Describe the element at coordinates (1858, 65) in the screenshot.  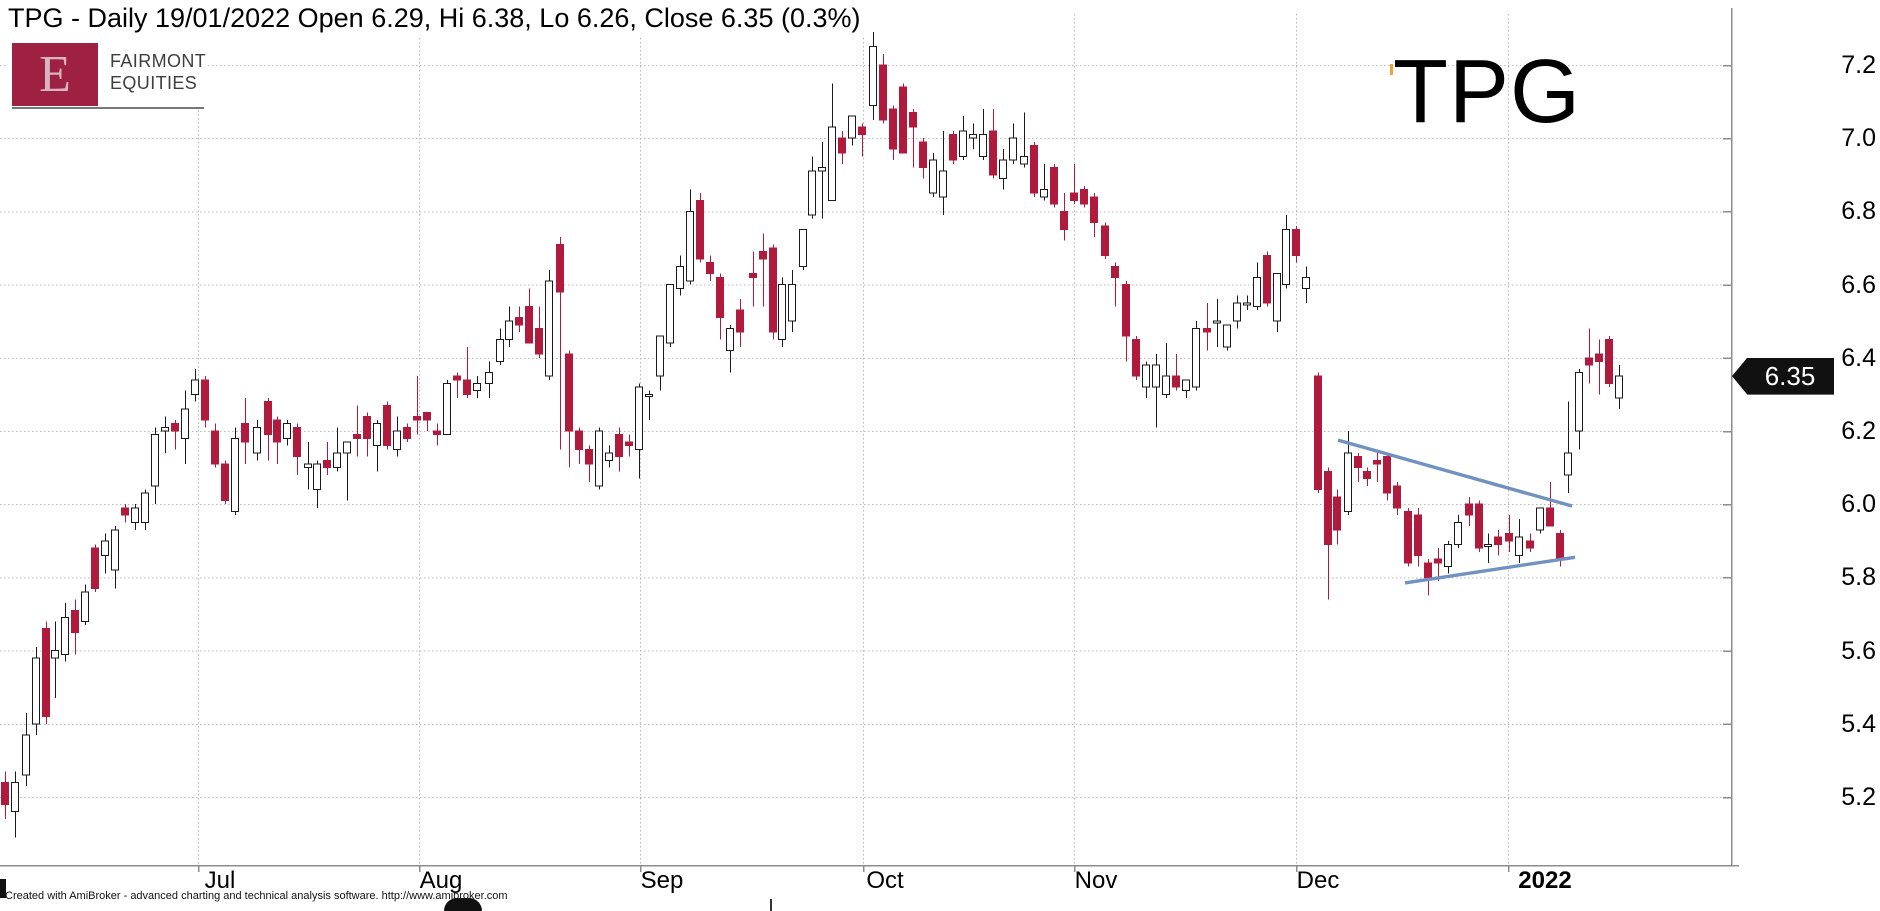
I see `y-axis-label: 7.2` at that location.